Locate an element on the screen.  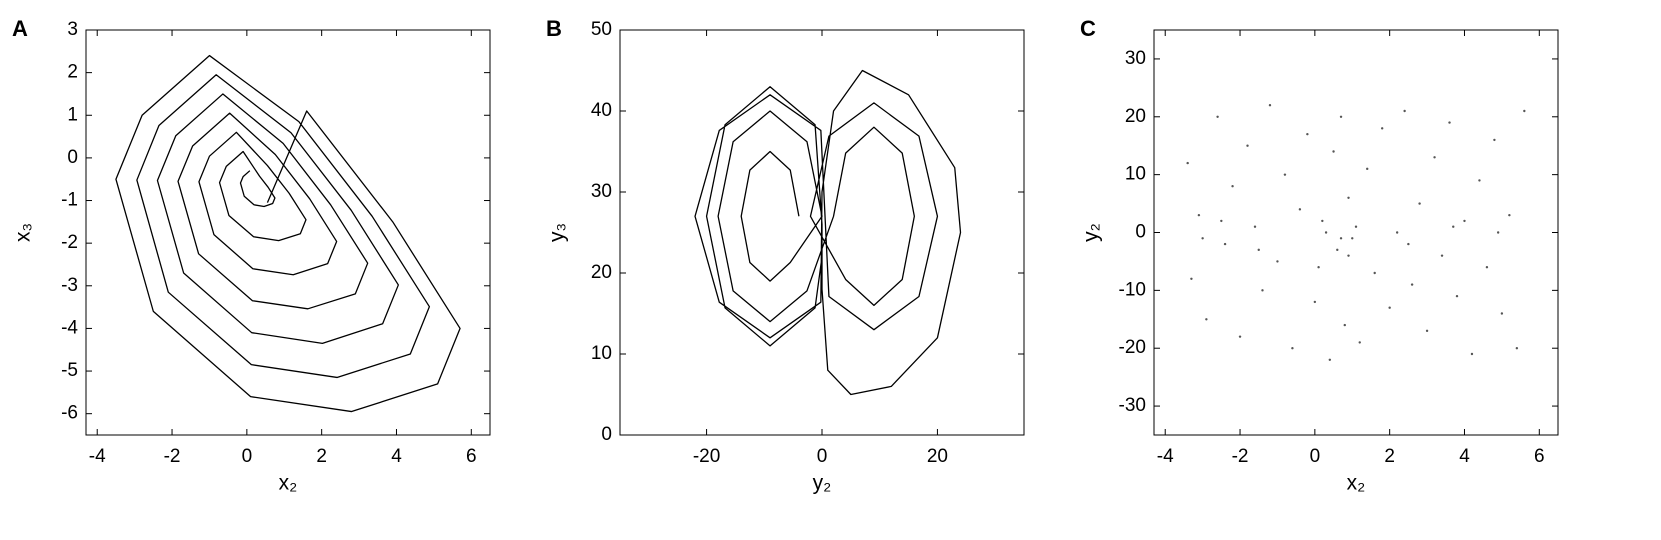
y-axis-label: x₃ is located at coordinates (23, 232).